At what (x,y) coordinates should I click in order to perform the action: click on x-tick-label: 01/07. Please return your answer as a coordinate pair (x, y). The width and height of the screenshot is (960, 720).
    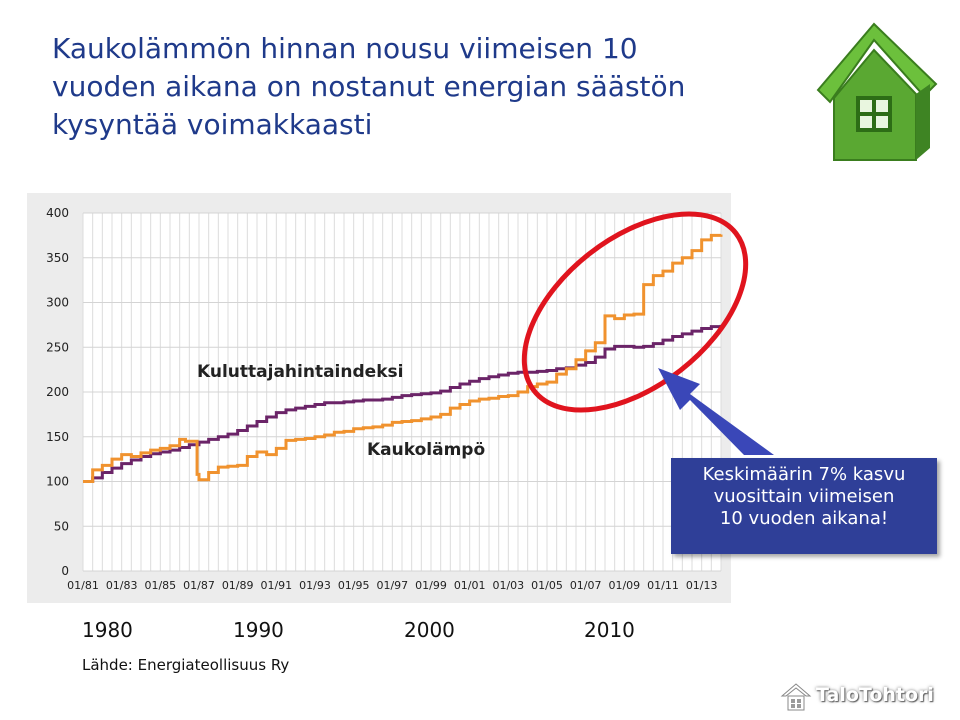
    Looking at the image, I should click on (586, 585).